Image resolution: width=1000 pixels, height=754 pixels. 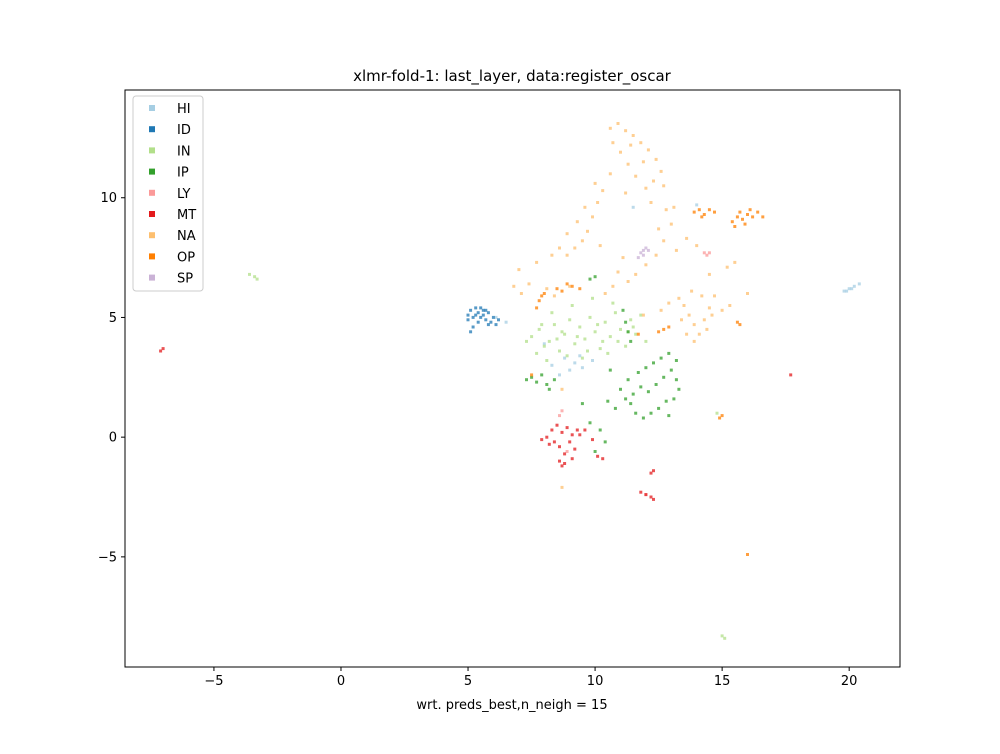 What do you see at coordinates (595, 681) in the screenshot?
I see `x-tick-label: 10` at bounding box center [595, 681].